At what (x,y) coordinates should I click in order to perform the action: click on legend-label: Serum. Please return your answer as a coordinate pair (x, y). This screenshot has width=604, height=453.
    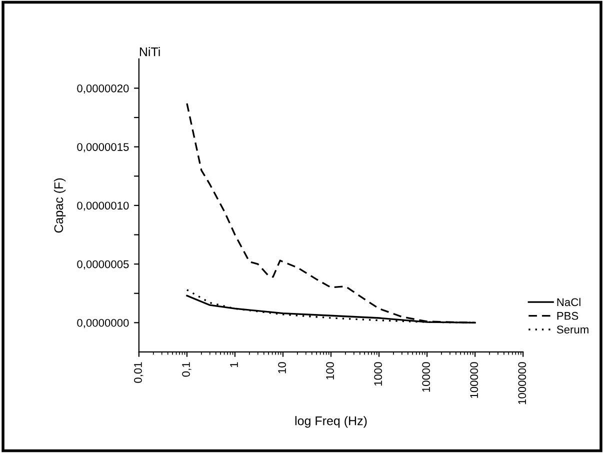
    Looking at the image, I should click on (572, 330).